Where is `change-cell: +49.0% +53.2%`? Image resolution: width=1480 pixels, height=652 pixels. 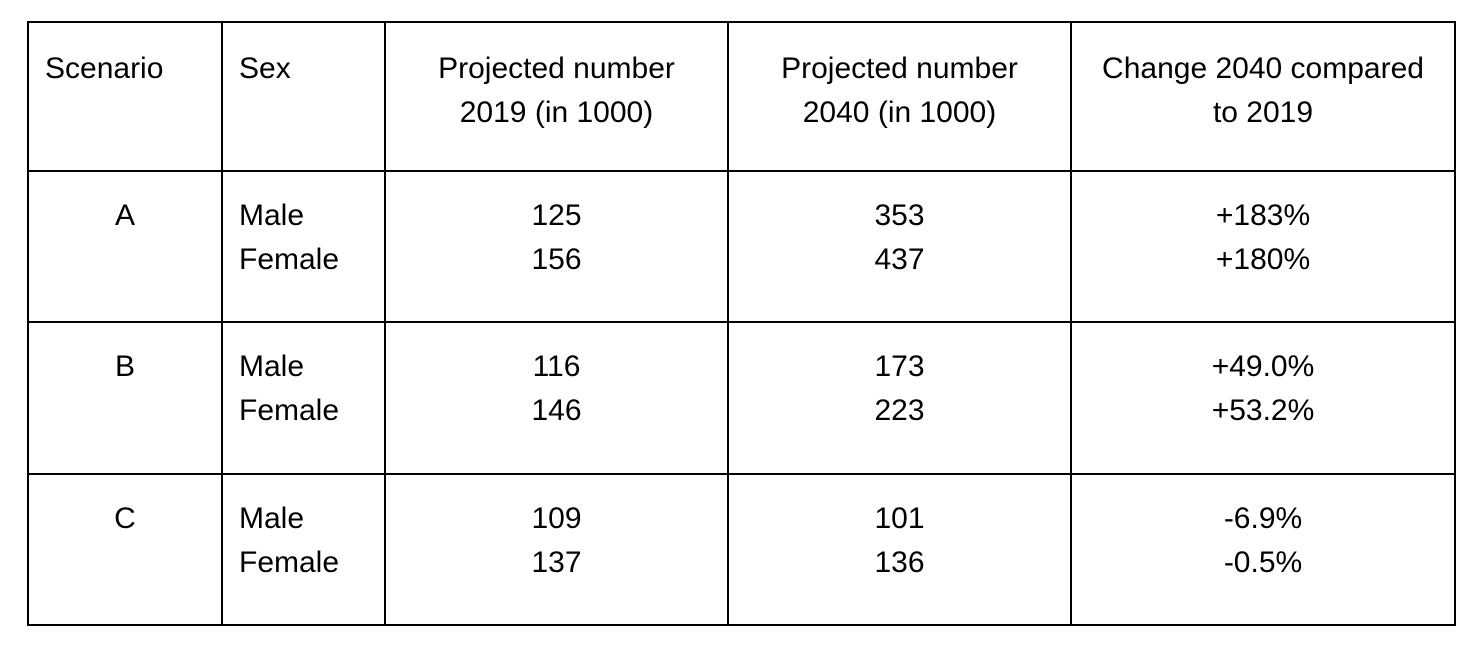 change-cell: +49.0% +53.2% is located at coordinates (1263, 398).